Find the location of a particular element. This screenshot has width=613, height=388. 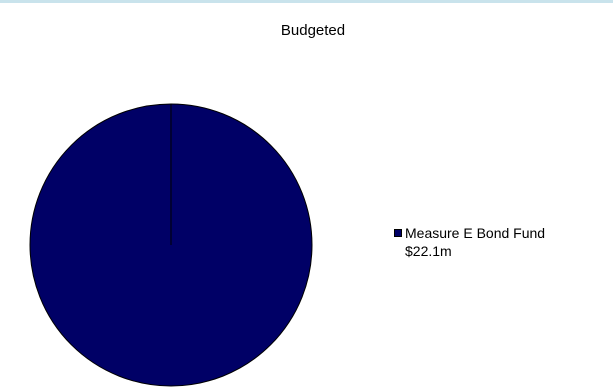

legend-value: $22.1m is located at coordinates (428, 251).